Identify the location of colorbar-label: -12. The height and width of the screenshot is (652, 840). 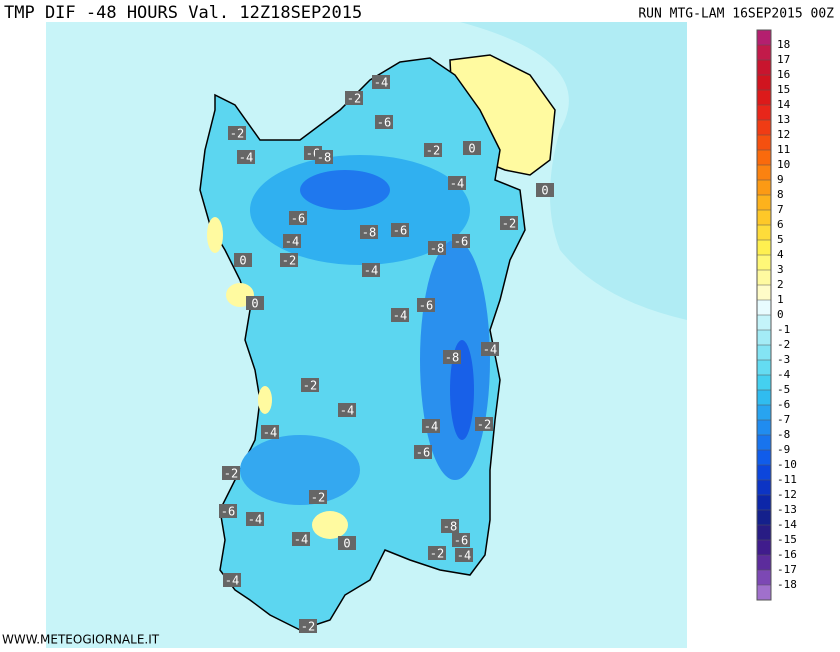
(787, 494).